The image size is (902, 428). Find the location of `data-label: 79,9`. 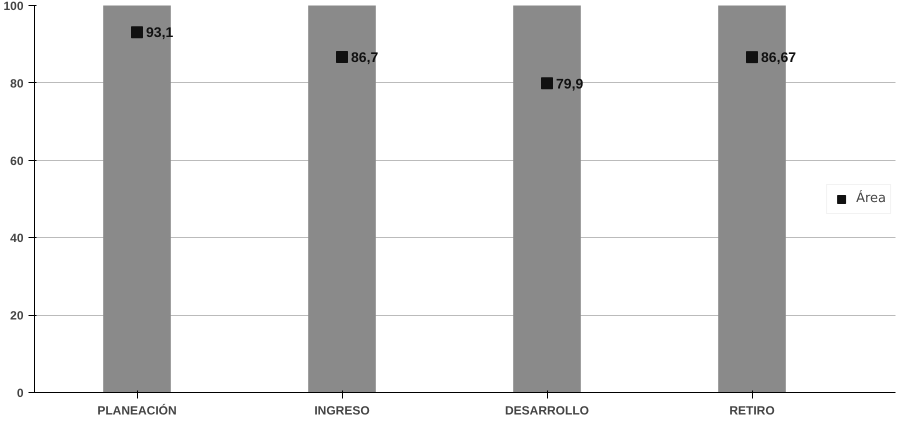

data-label: 79,9 is located at coordinates (570, 83).